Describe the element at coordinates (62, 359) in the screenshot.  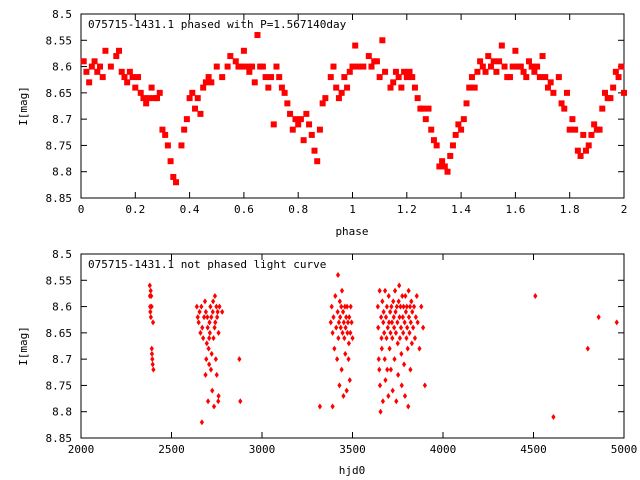
I see `unphased-y-tick-label: 8.7` at that location.